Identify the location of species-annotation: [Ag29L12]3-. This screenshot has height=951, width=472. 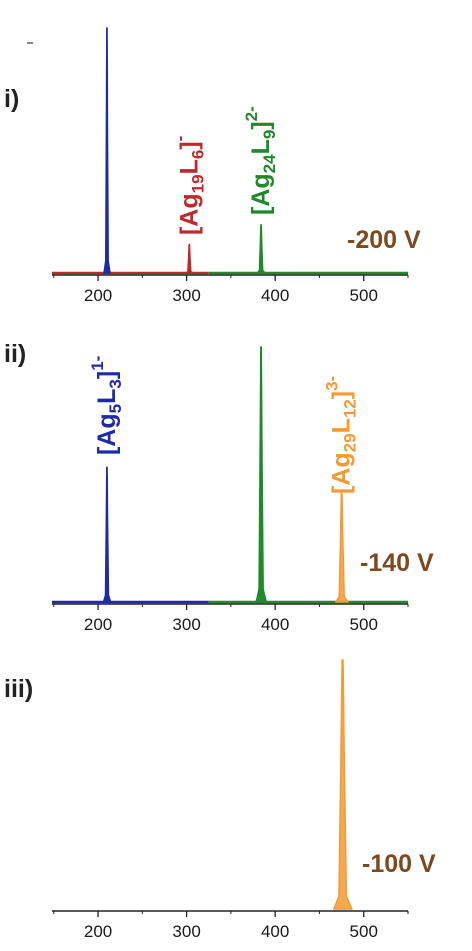
(341, 435).